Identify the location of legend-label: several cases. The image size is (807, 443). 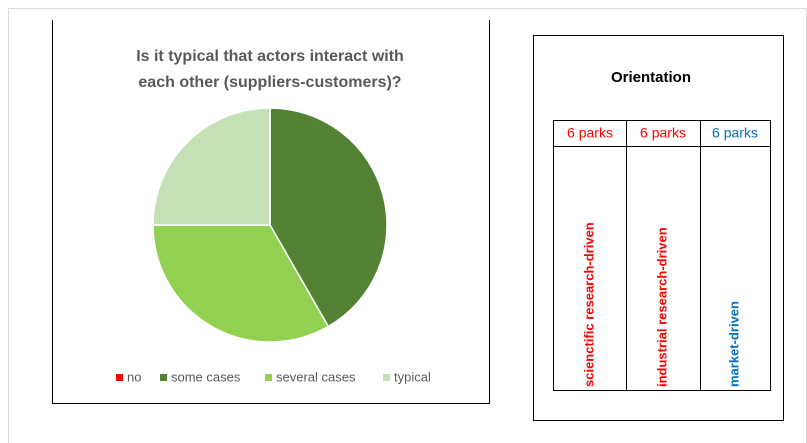
(316, 376).